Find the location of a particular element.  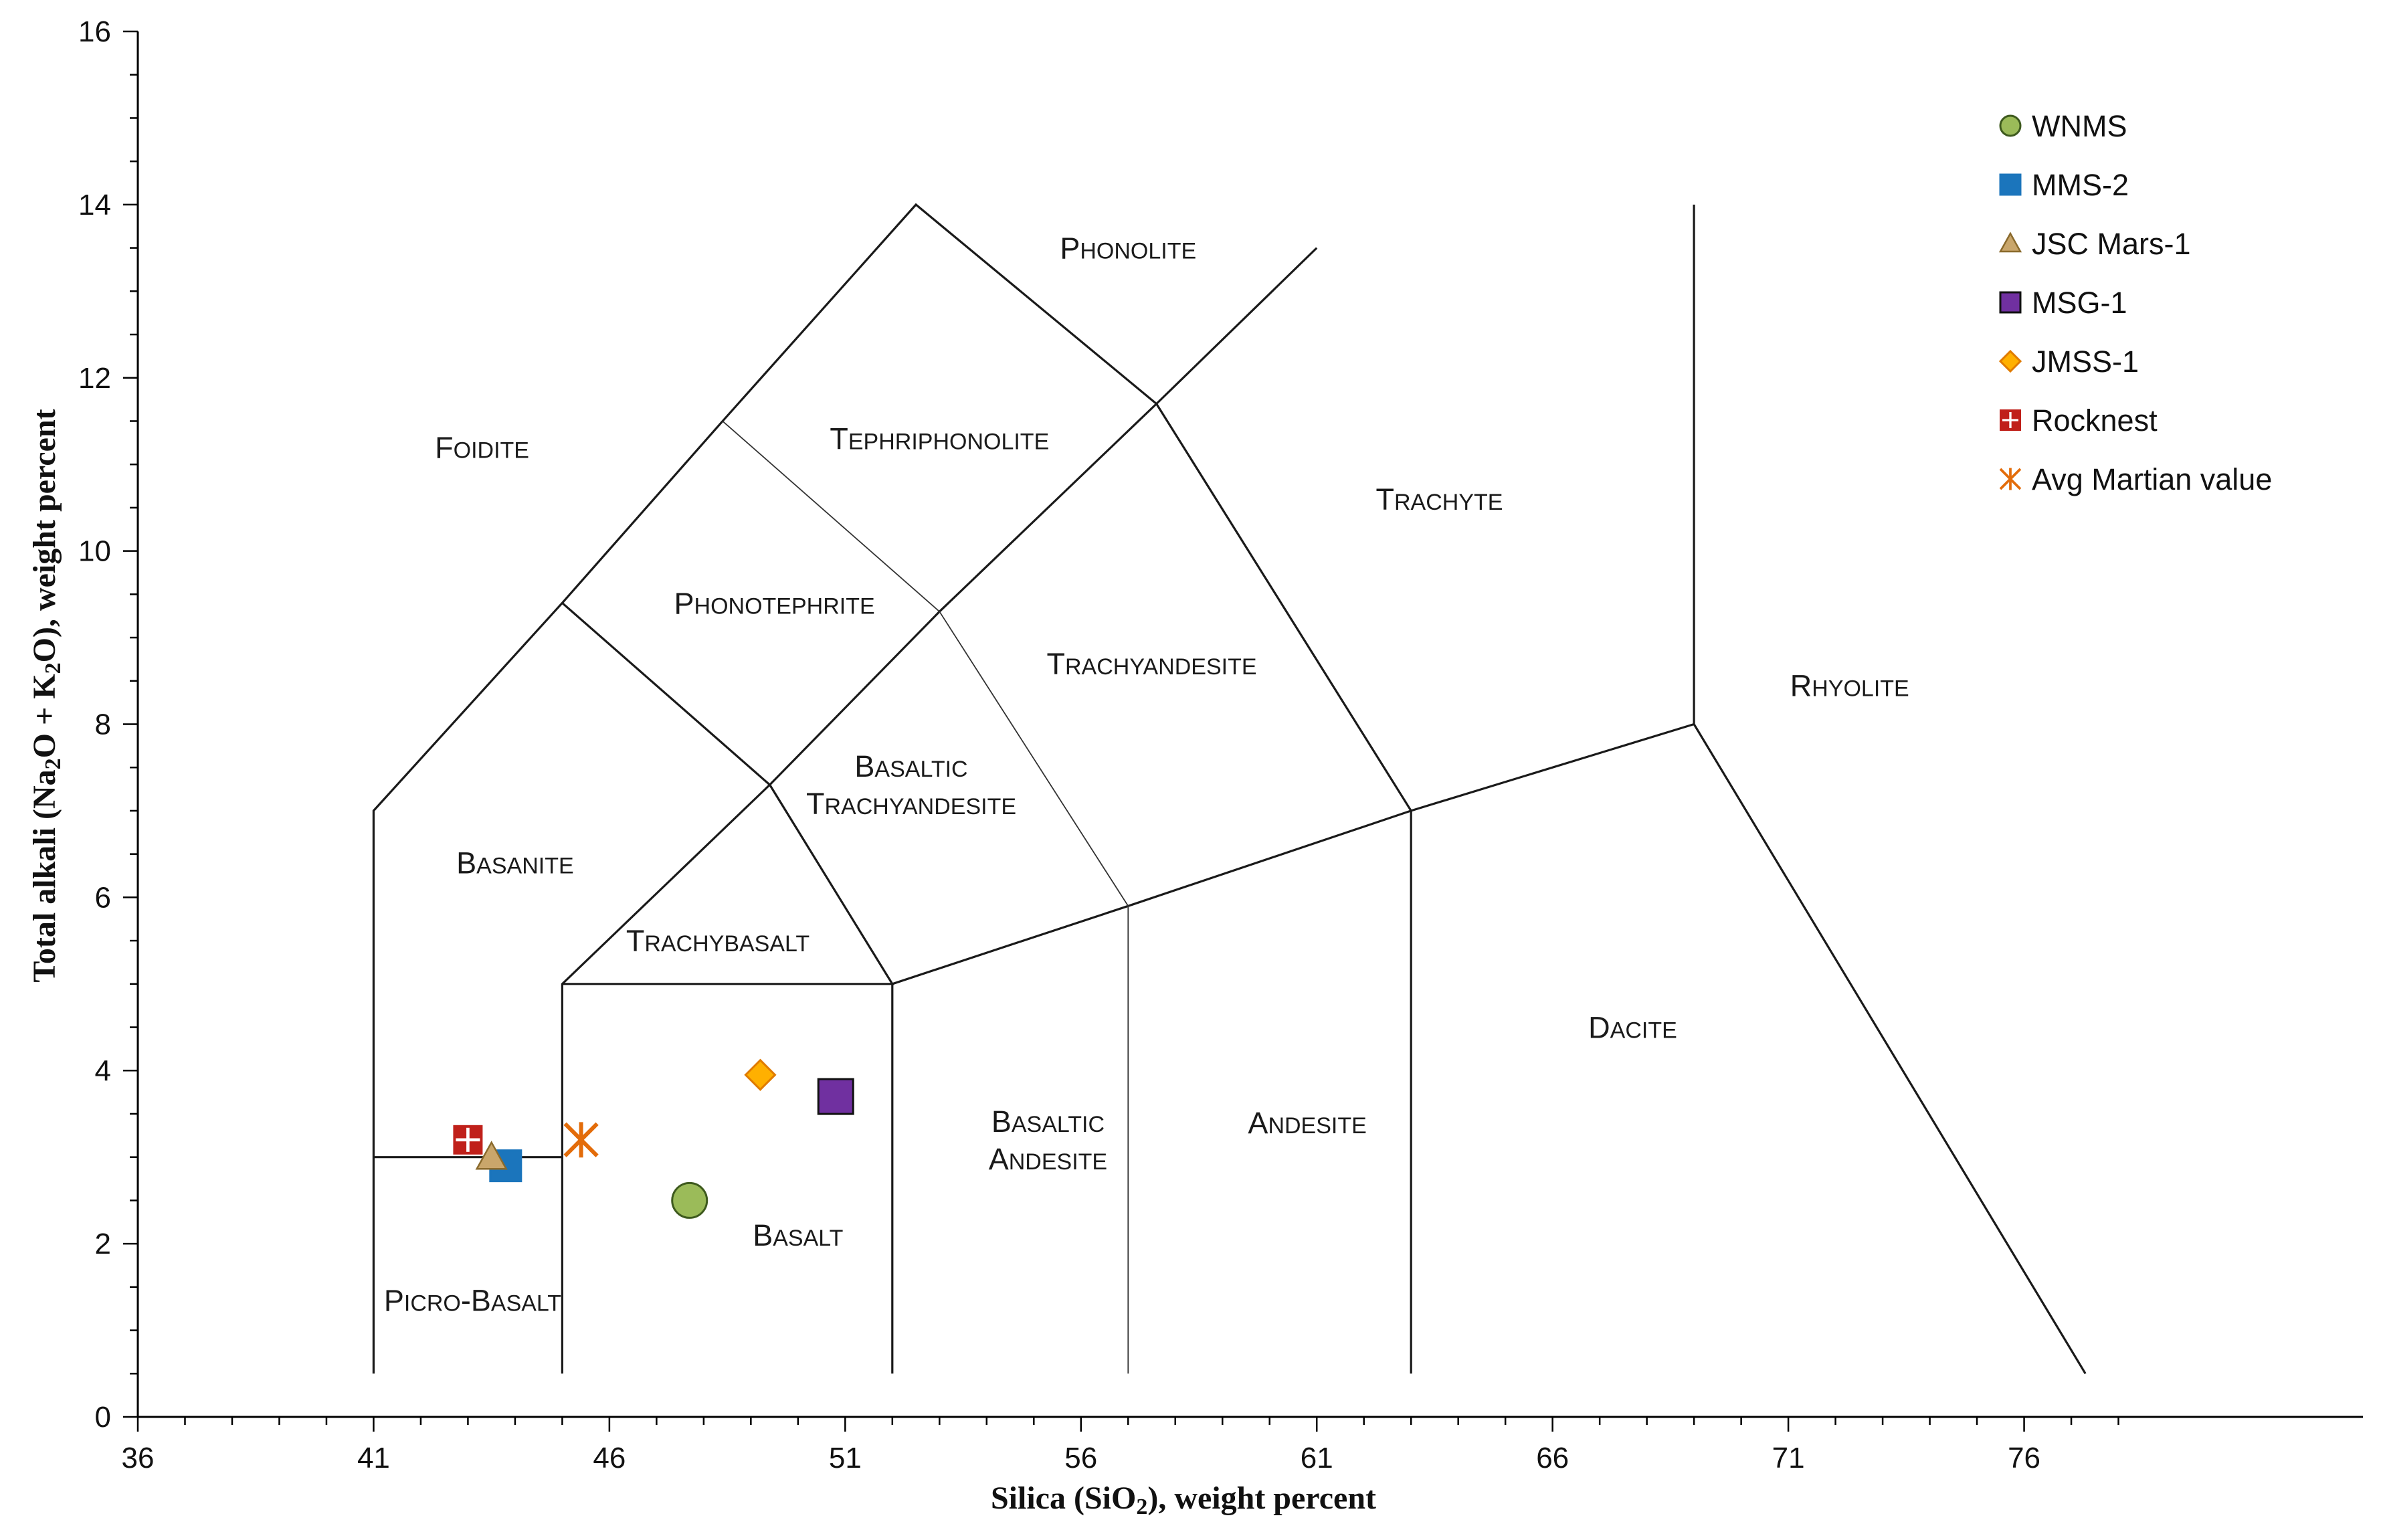

legend-marker-avg-martian-value is located at coordinates (2010, 479).